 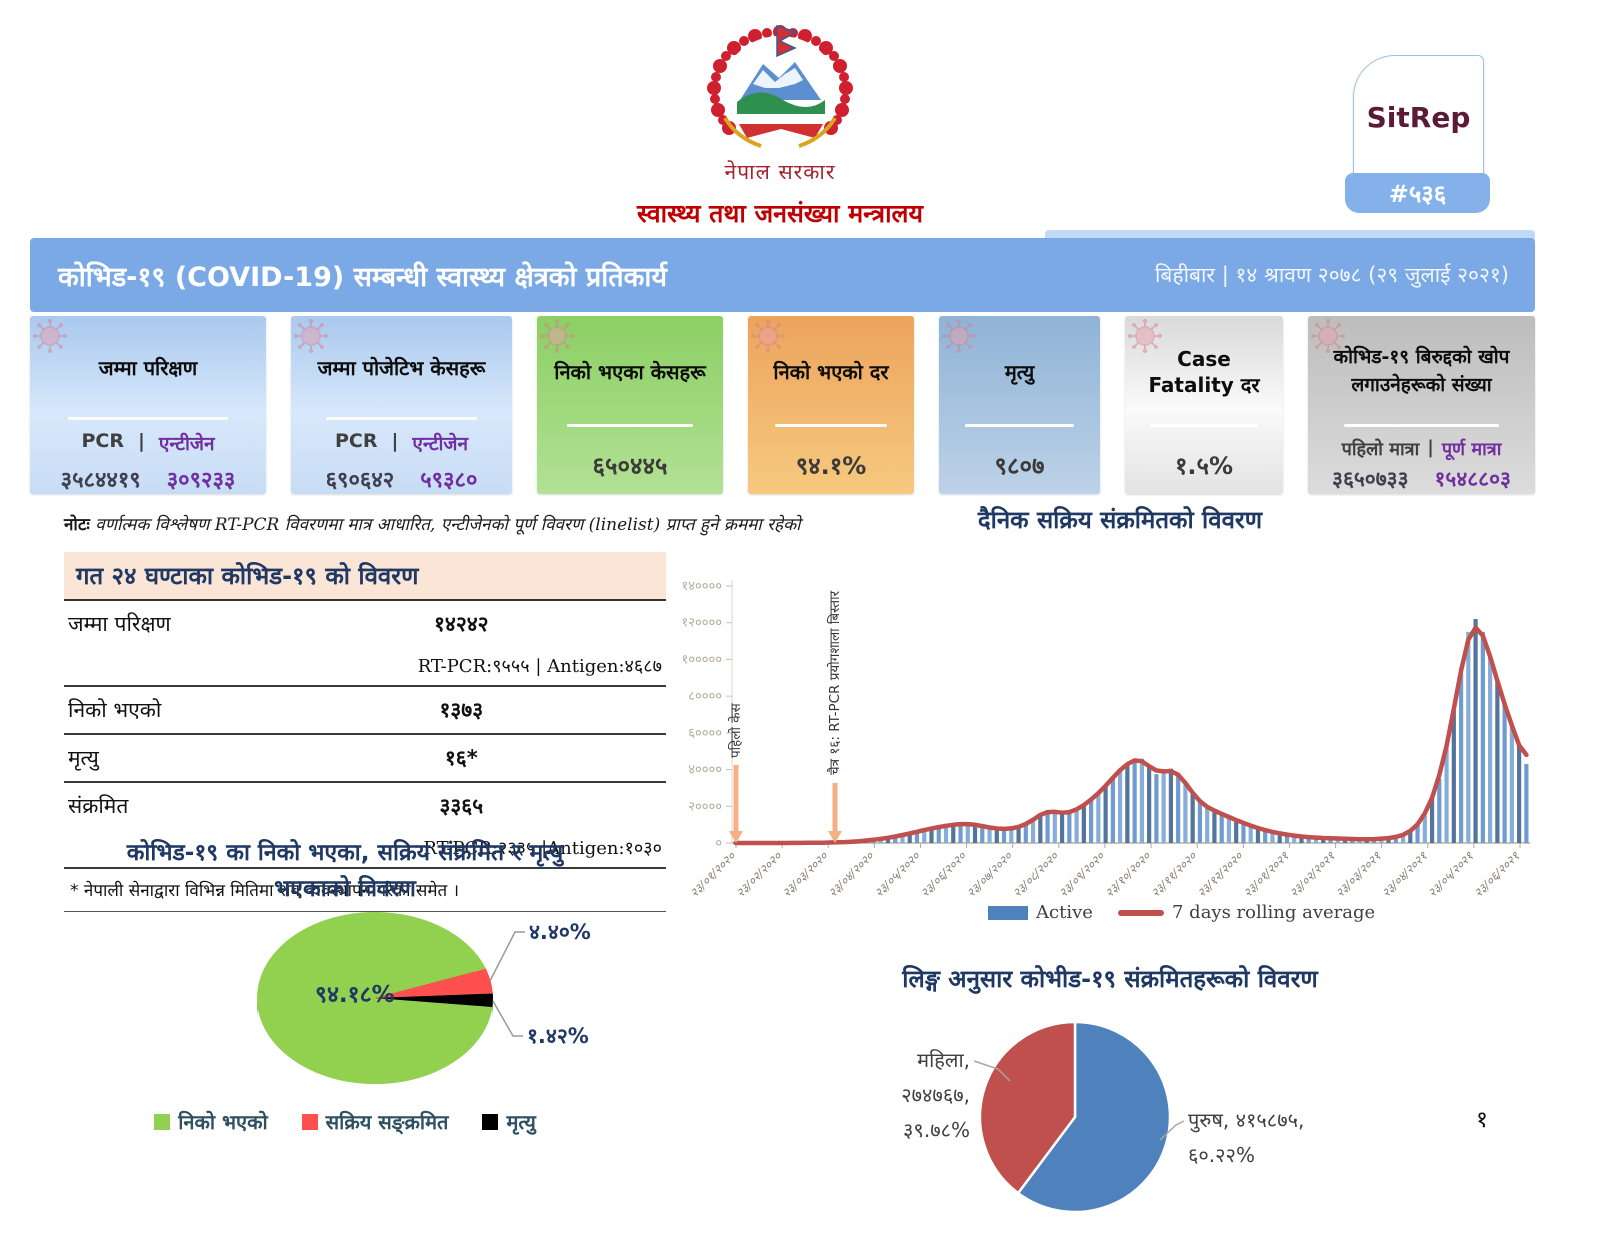 I want to click on card-value: ६५०४४५, so click(x=630, y=466).